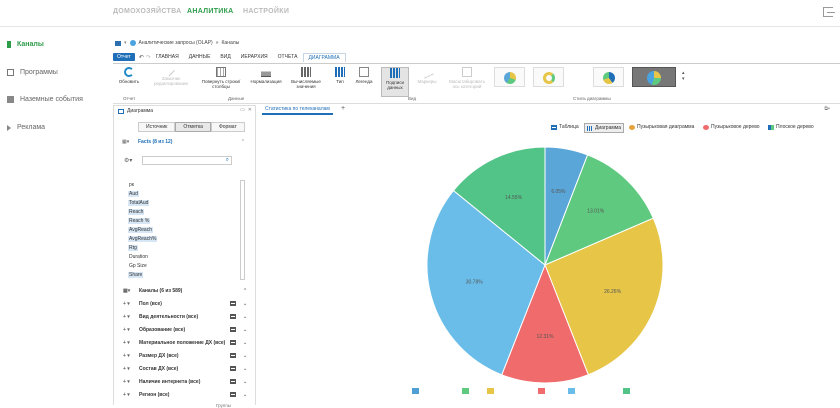 The width and height of the screenshot is (840, 408). Describe the element at coordinates (138, 257) in the screenshot. I see `list-item: Duration` at that location.